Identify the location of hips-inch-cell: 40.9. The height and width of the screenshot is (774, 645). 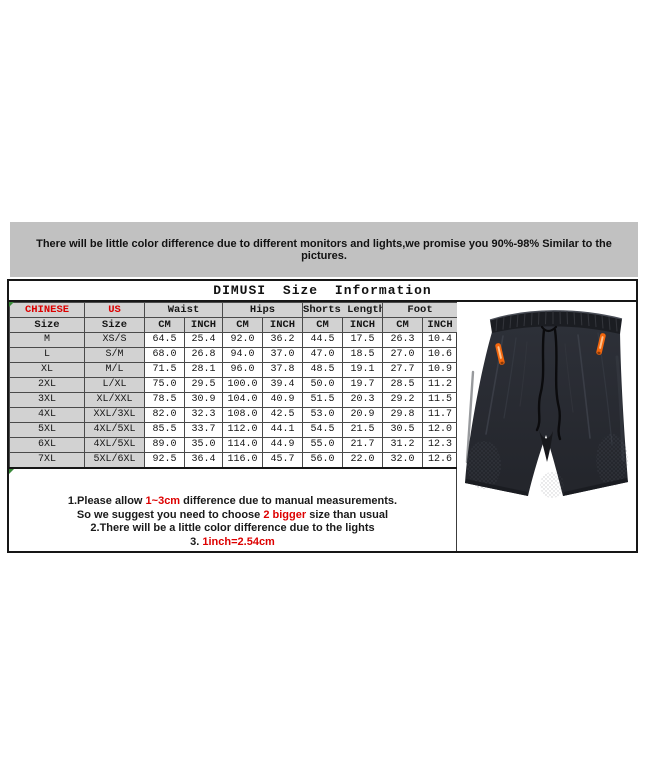
(283, 400).